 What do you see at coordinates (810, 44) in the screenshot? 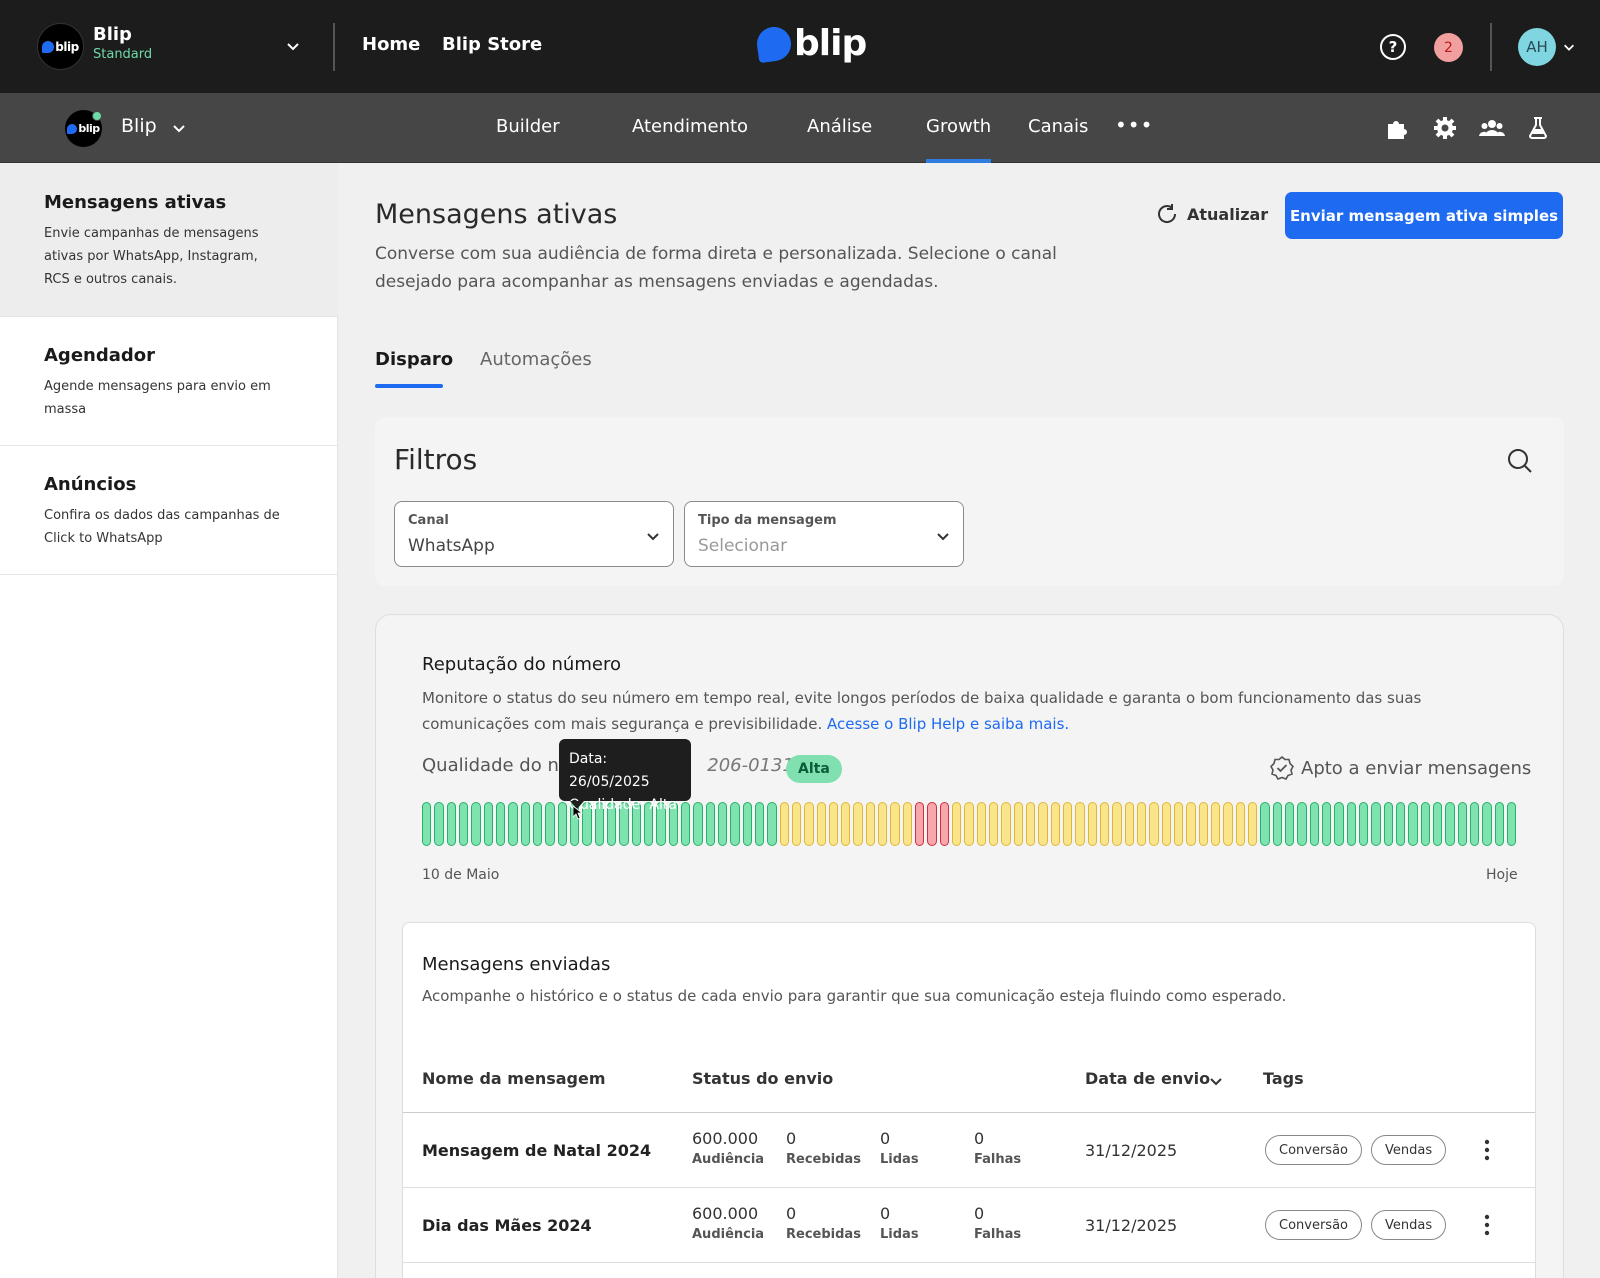
I see `brand-logo: blip` at bounding box center [810, 44].